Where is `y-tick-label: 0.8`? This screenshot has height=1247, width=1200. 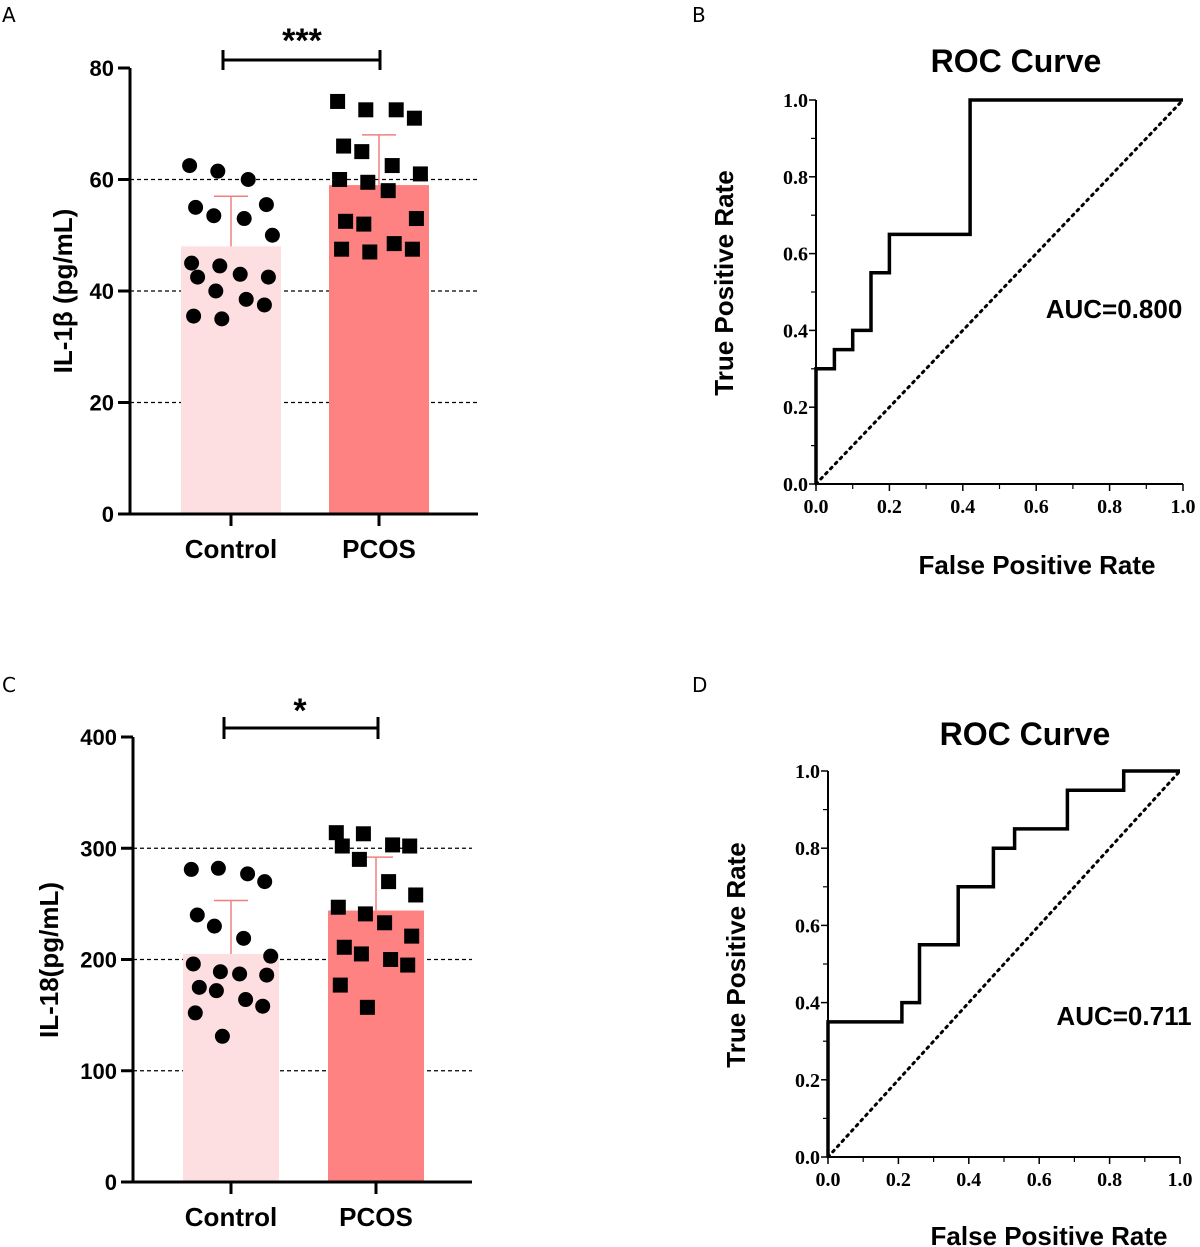 y-tick-label: 0.8 is located at coordinates (807, 849).